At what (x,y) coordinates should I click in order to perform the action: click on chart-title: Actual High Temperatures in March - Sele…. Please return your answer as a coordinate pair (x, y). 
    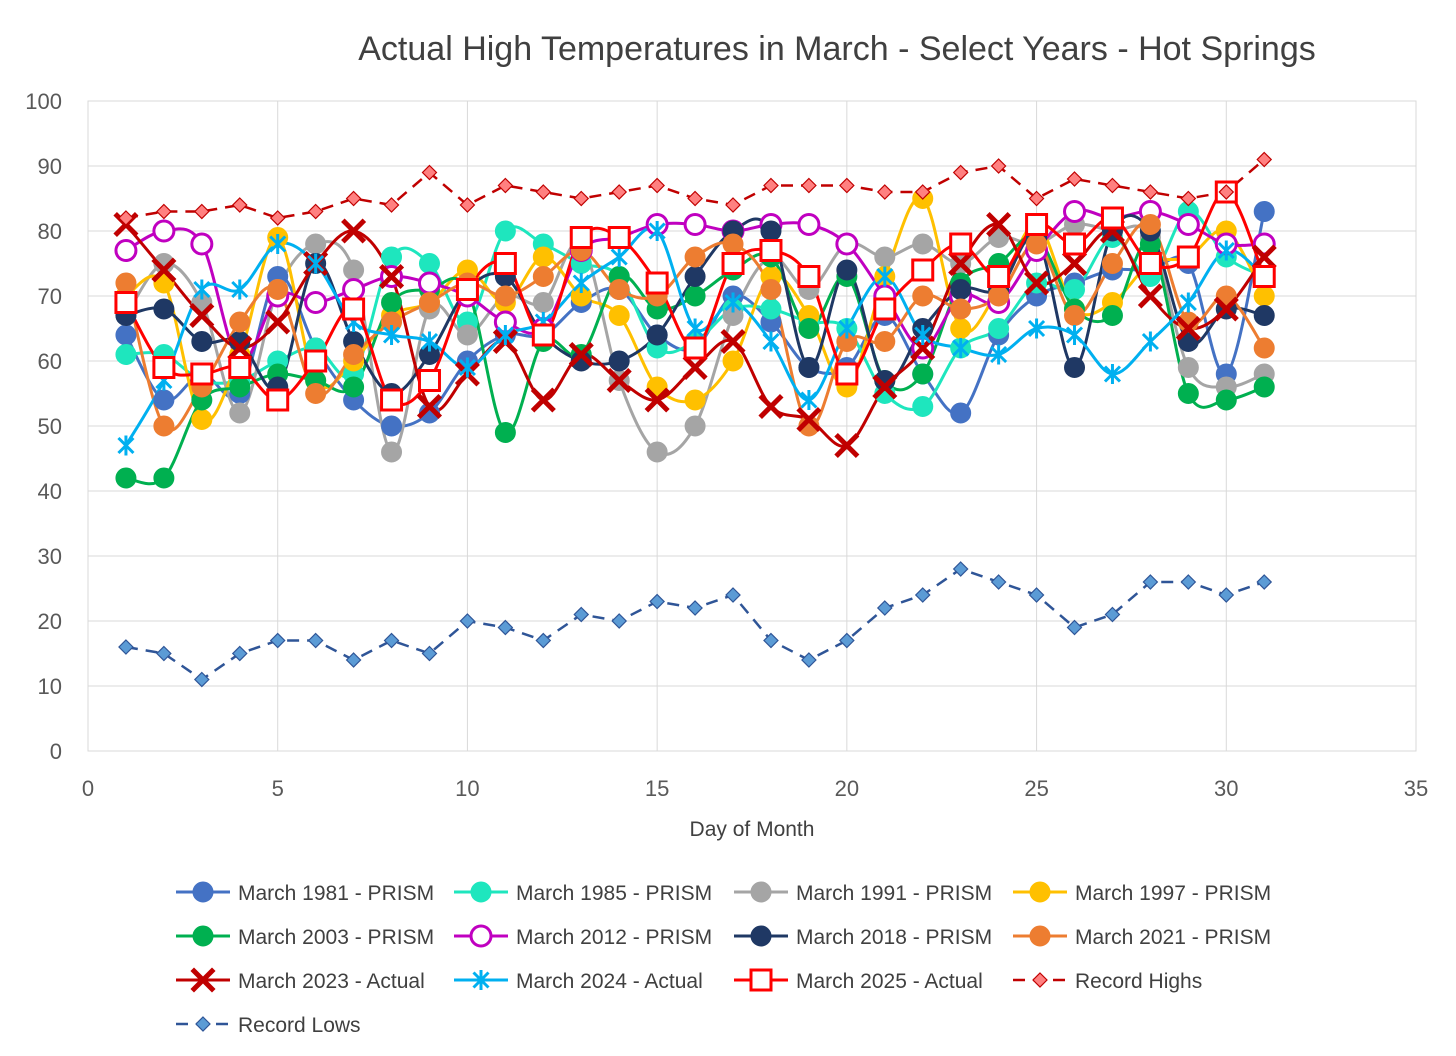
    Looking at the image, I should click on (836, 49).